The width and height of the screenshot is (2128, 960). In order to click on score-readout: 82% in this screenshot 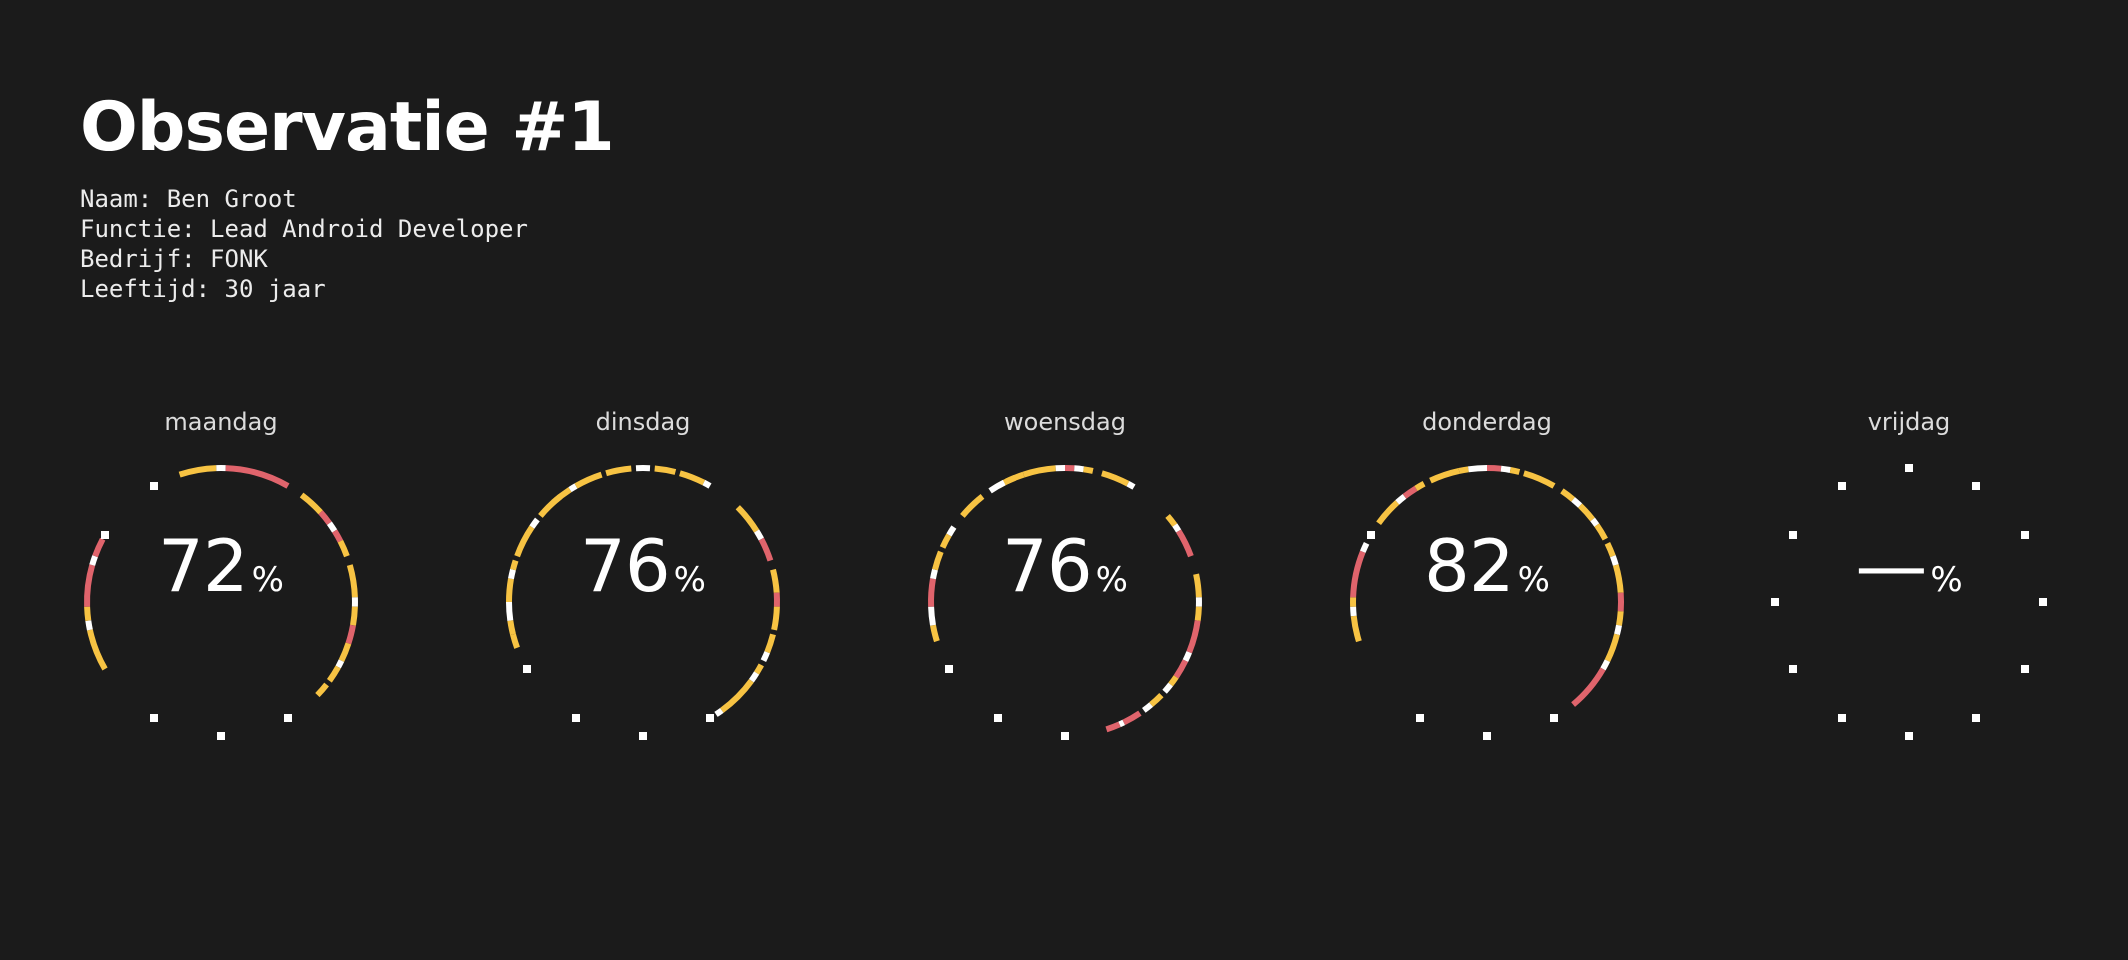, I will do `click(1487, 566)`.